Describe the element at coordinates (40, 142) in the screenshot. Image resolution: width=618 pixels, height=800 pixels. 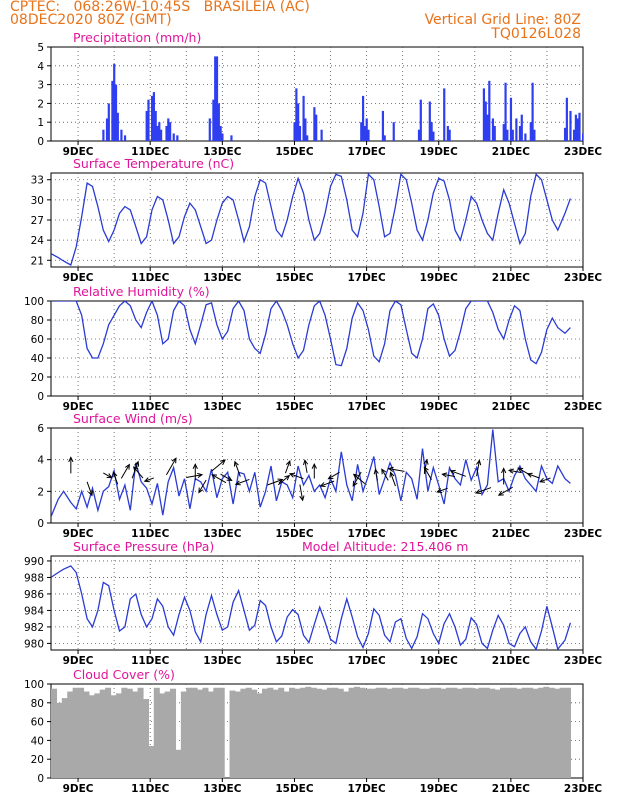
I see `y-tick-label: 0` at that location.